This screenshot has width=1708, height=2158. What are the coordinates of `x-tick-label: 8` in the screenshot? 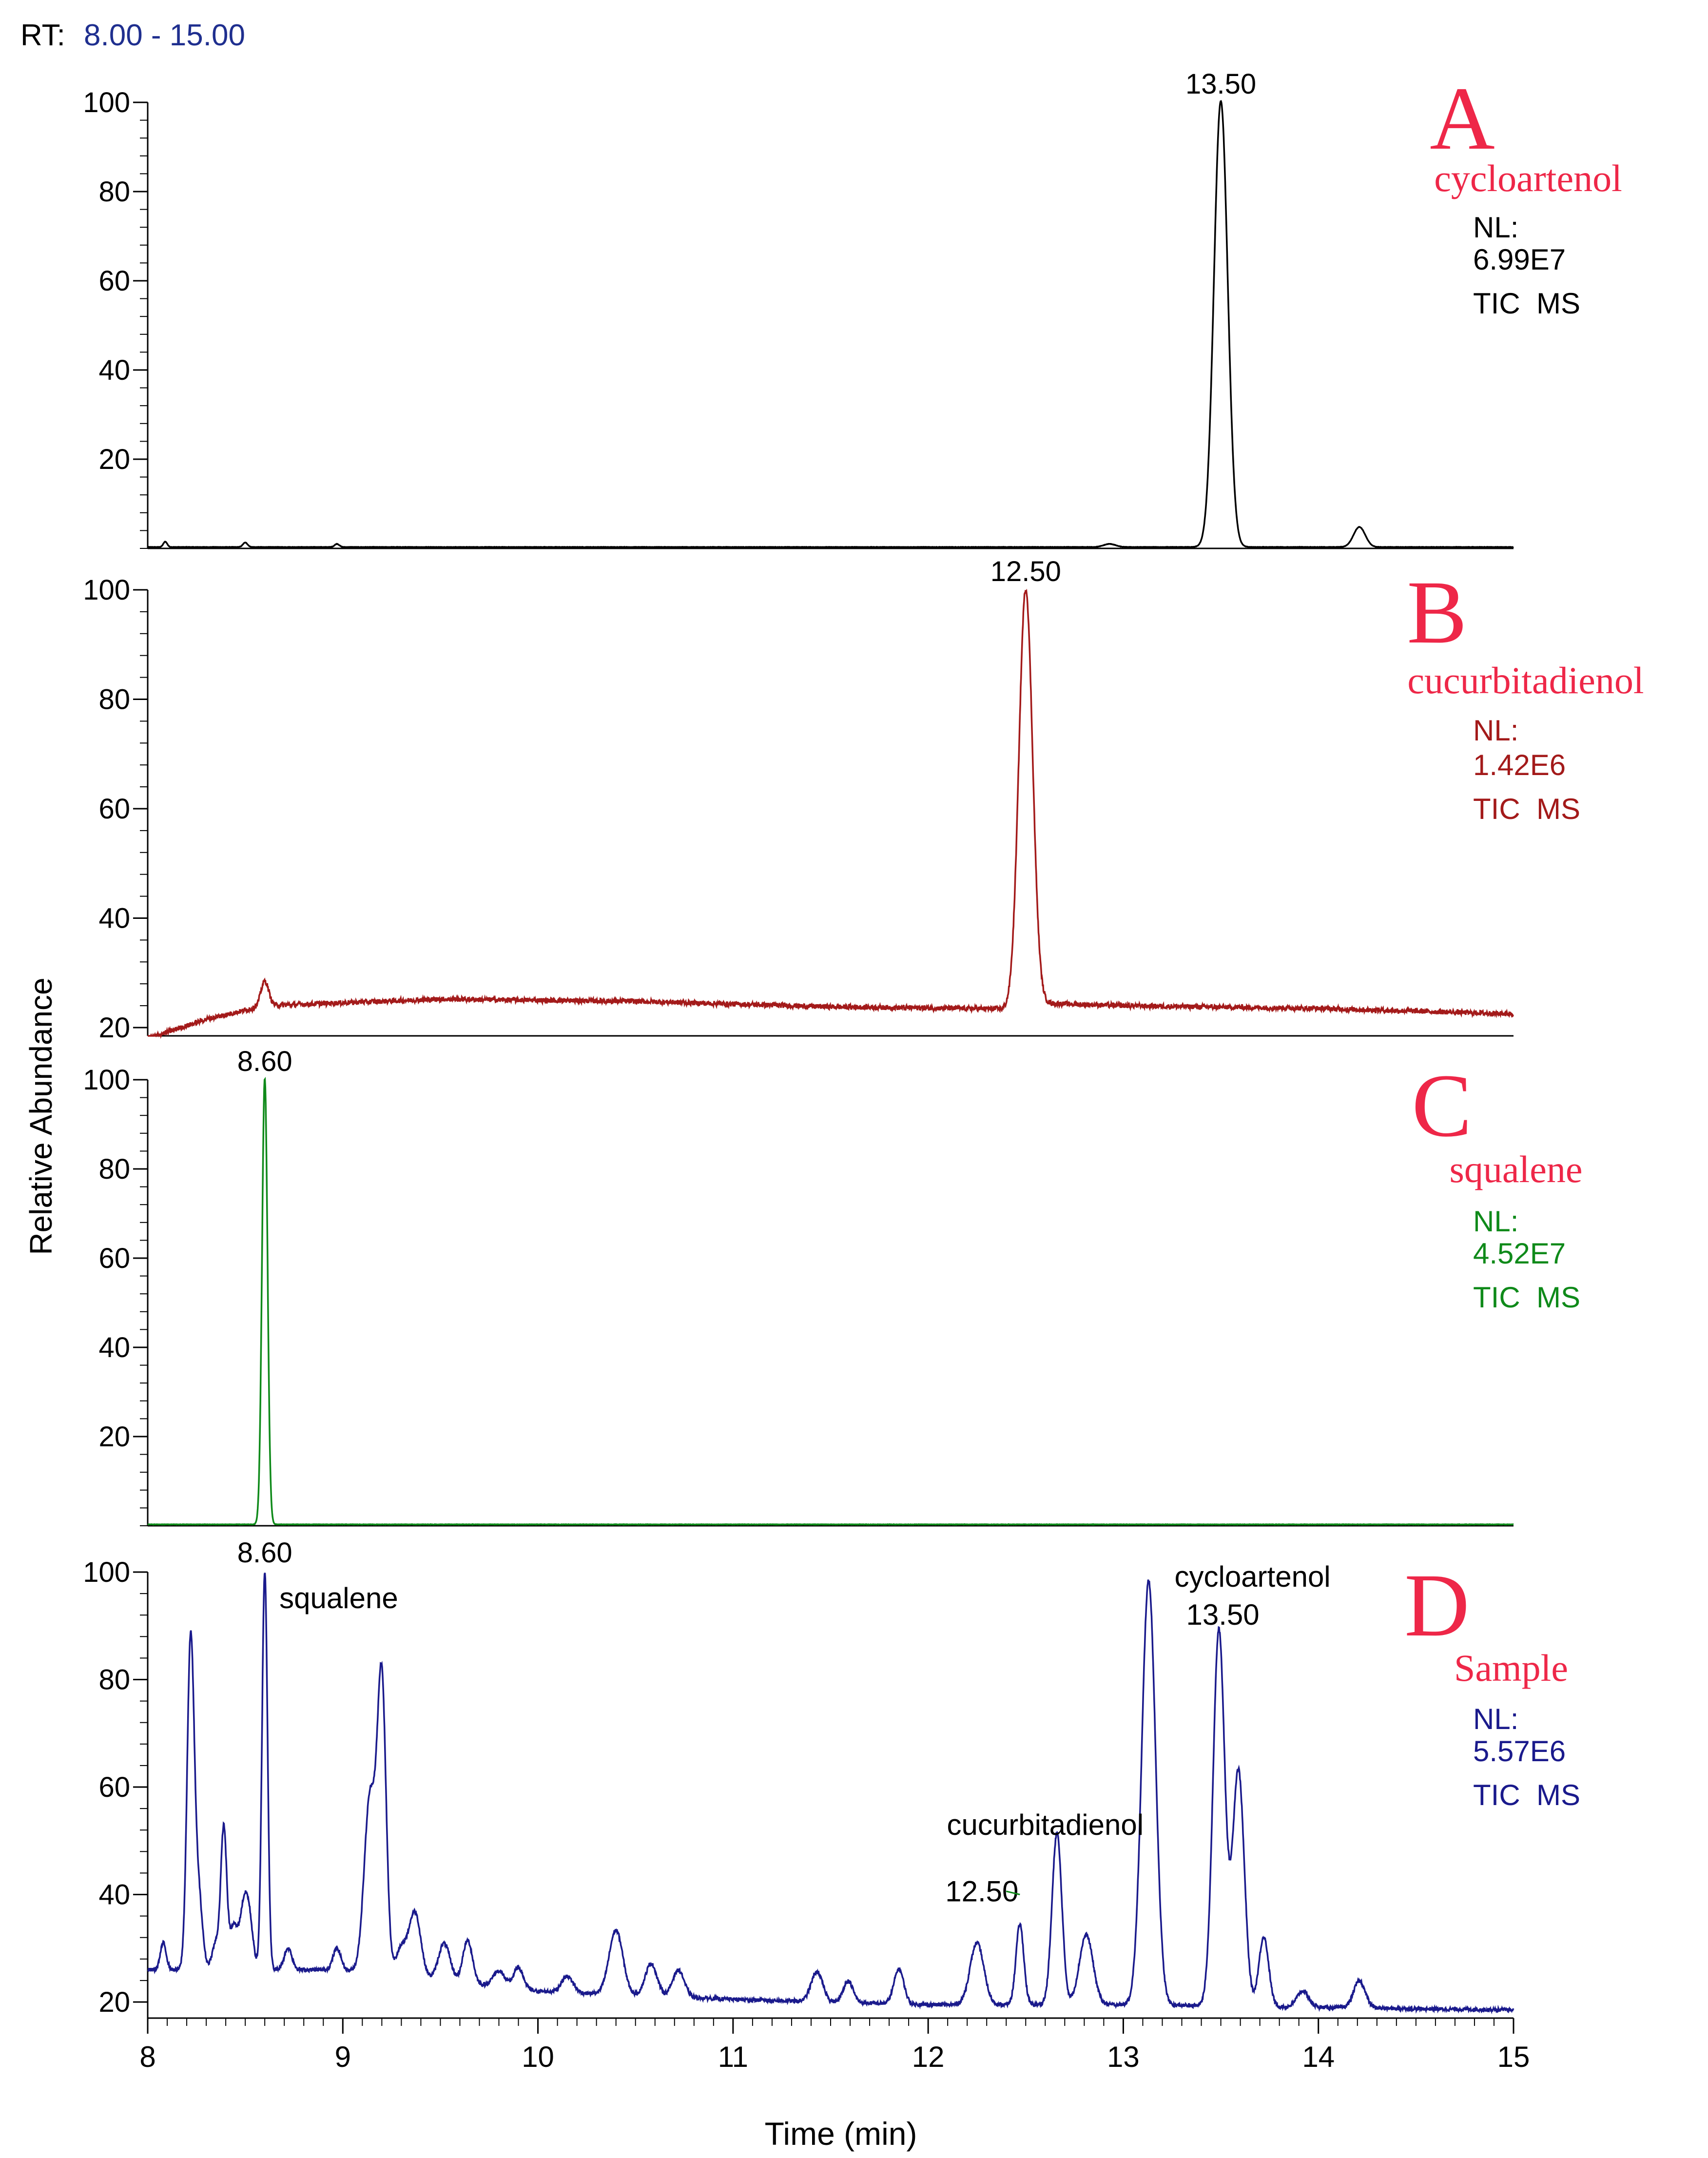 It's located at (147, 2057).